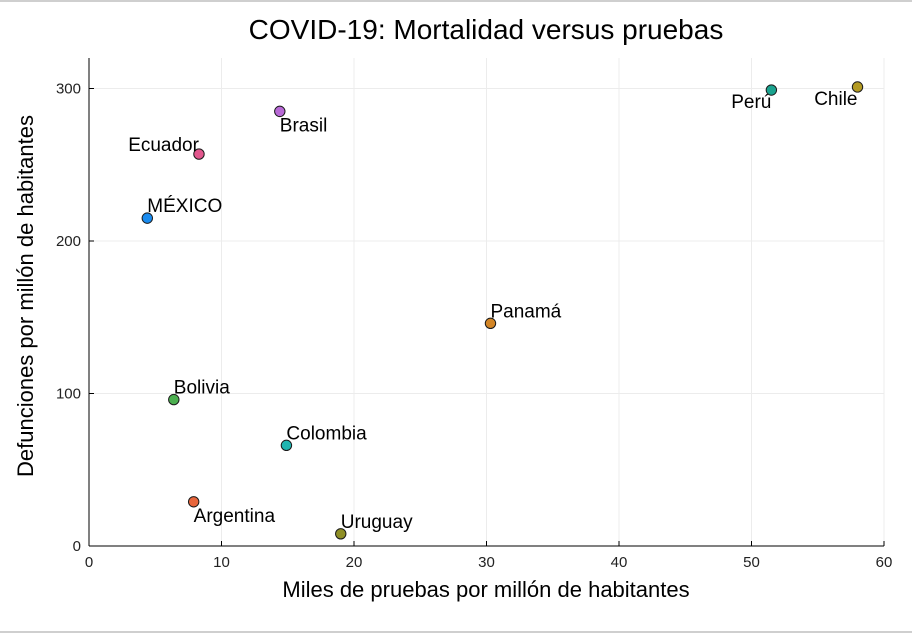 Image resolution: width=912 pixels, height=633 pixels. Describe the element at coordinates (354, 562) in the screenshot. I see `x-tick-label: 20` at that location.